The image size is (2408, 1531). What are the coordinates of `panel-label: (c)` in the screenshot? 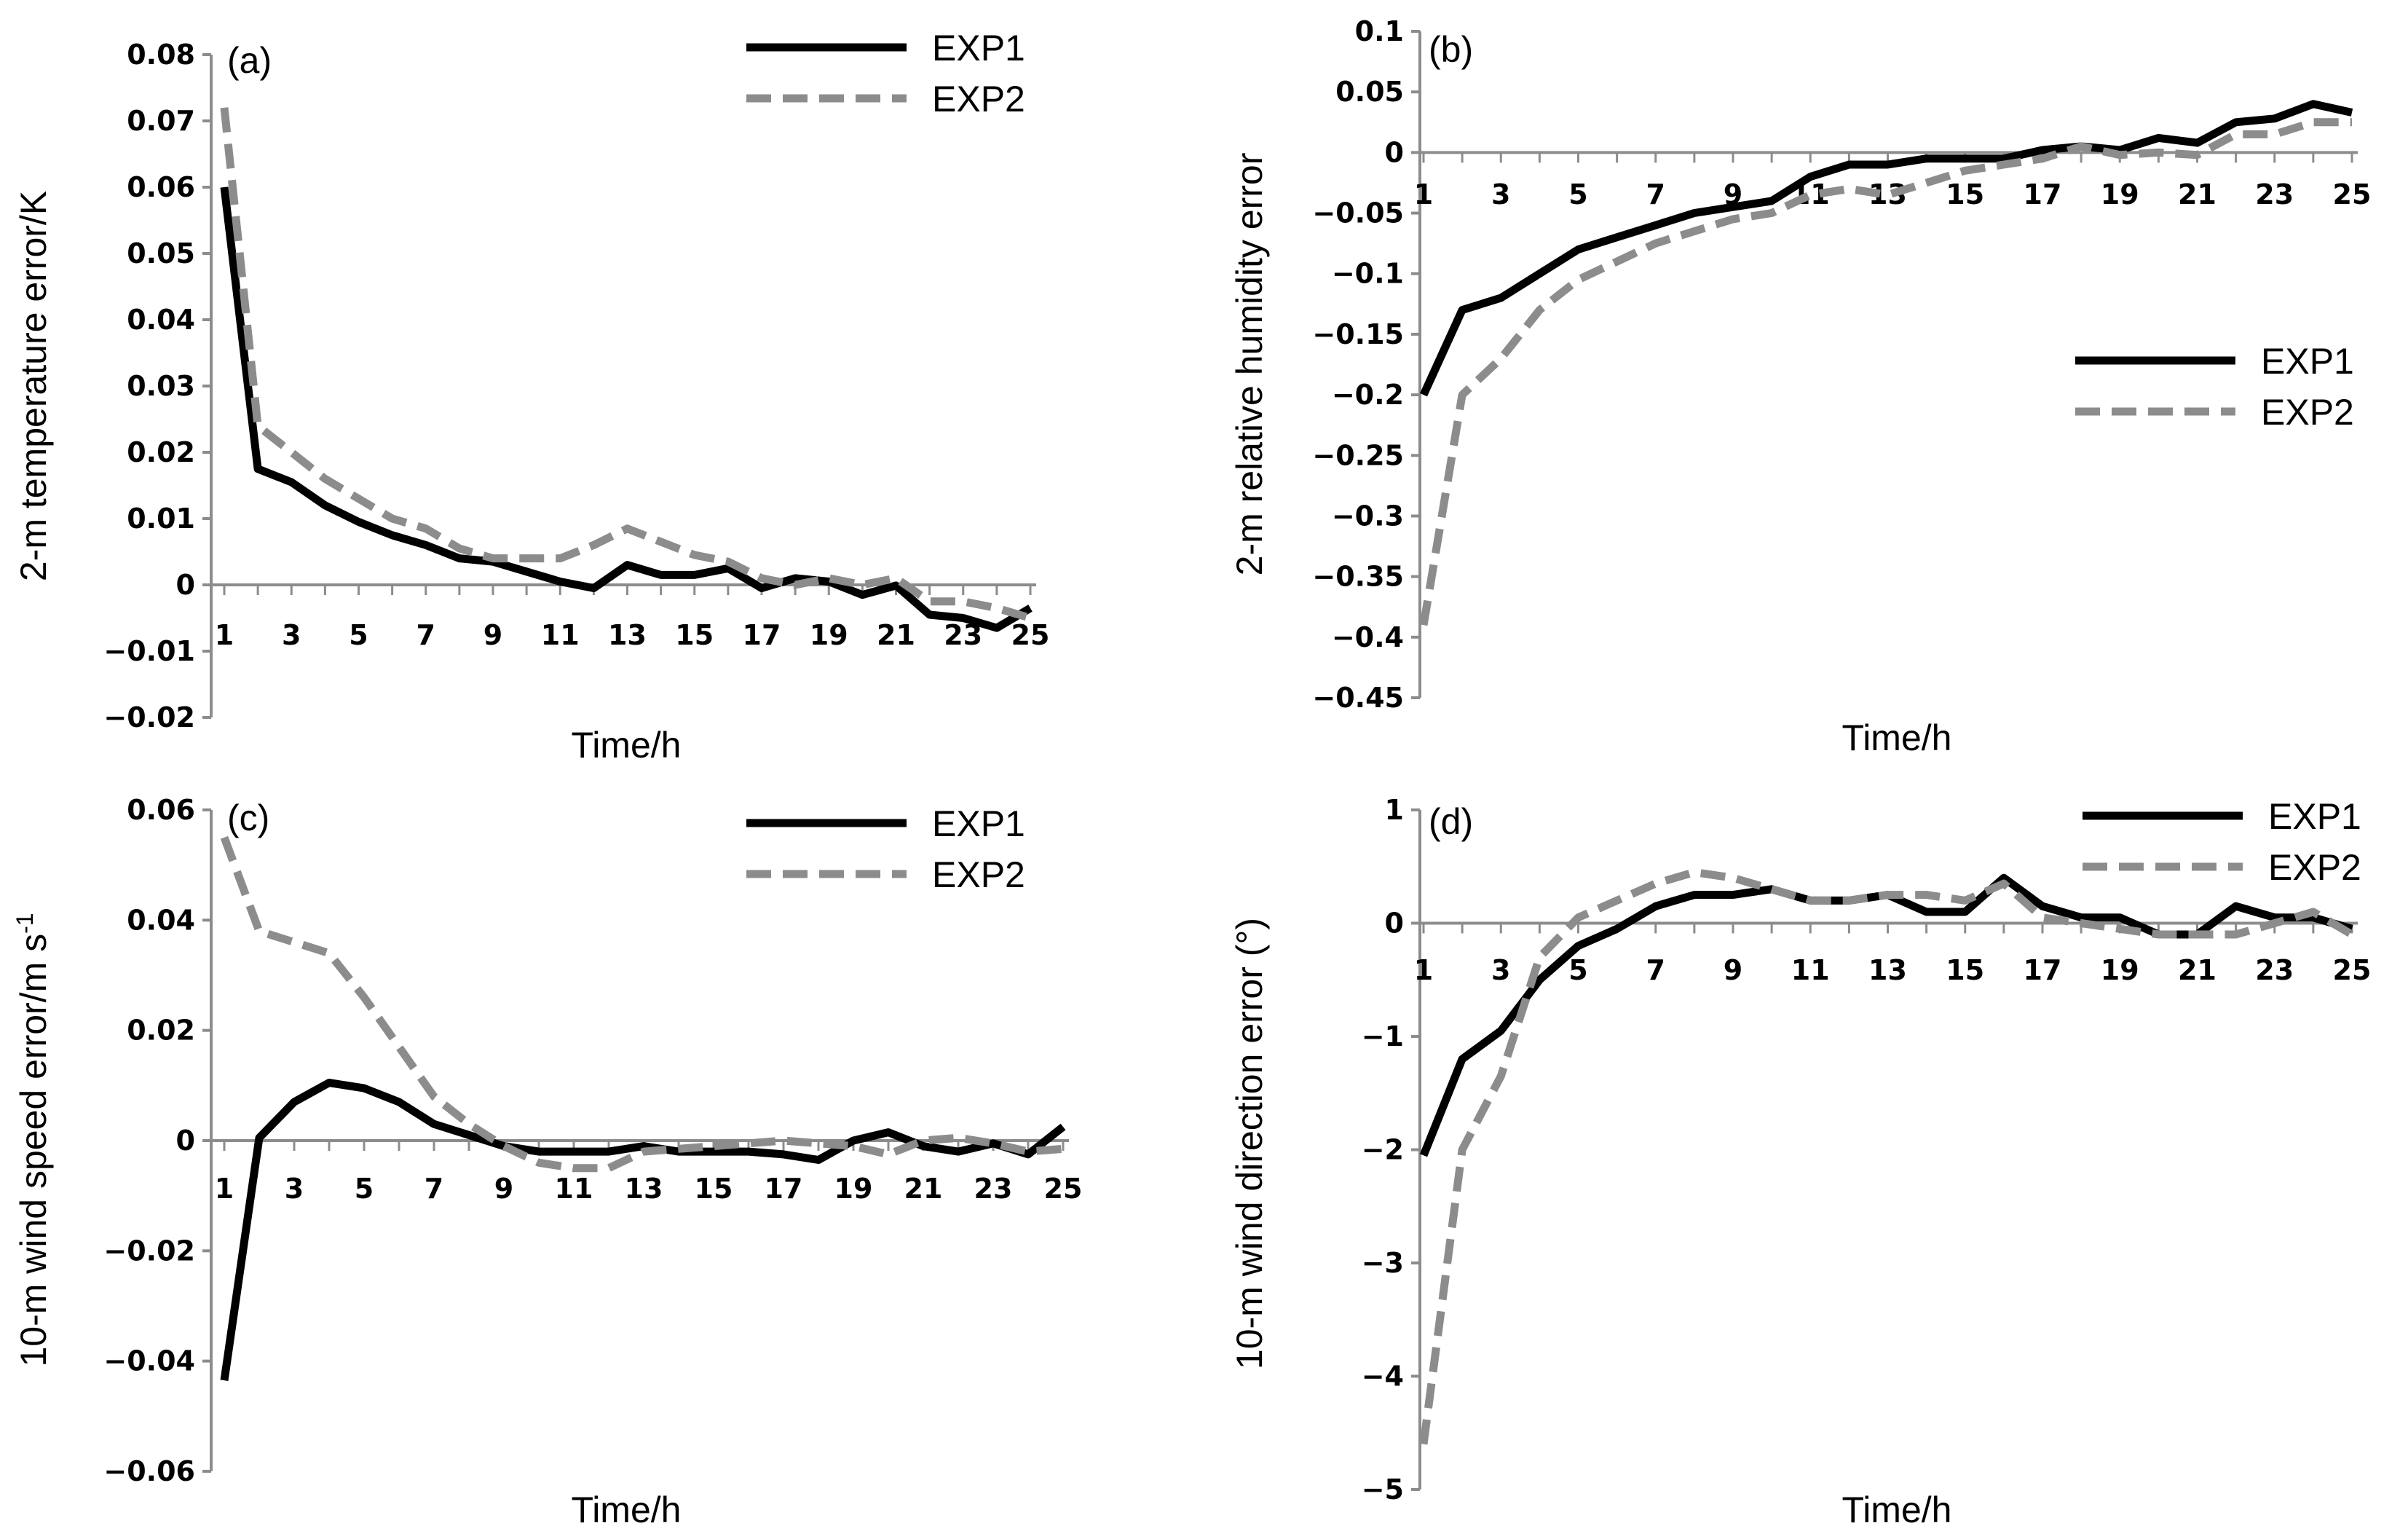 It's located at (248, 818).